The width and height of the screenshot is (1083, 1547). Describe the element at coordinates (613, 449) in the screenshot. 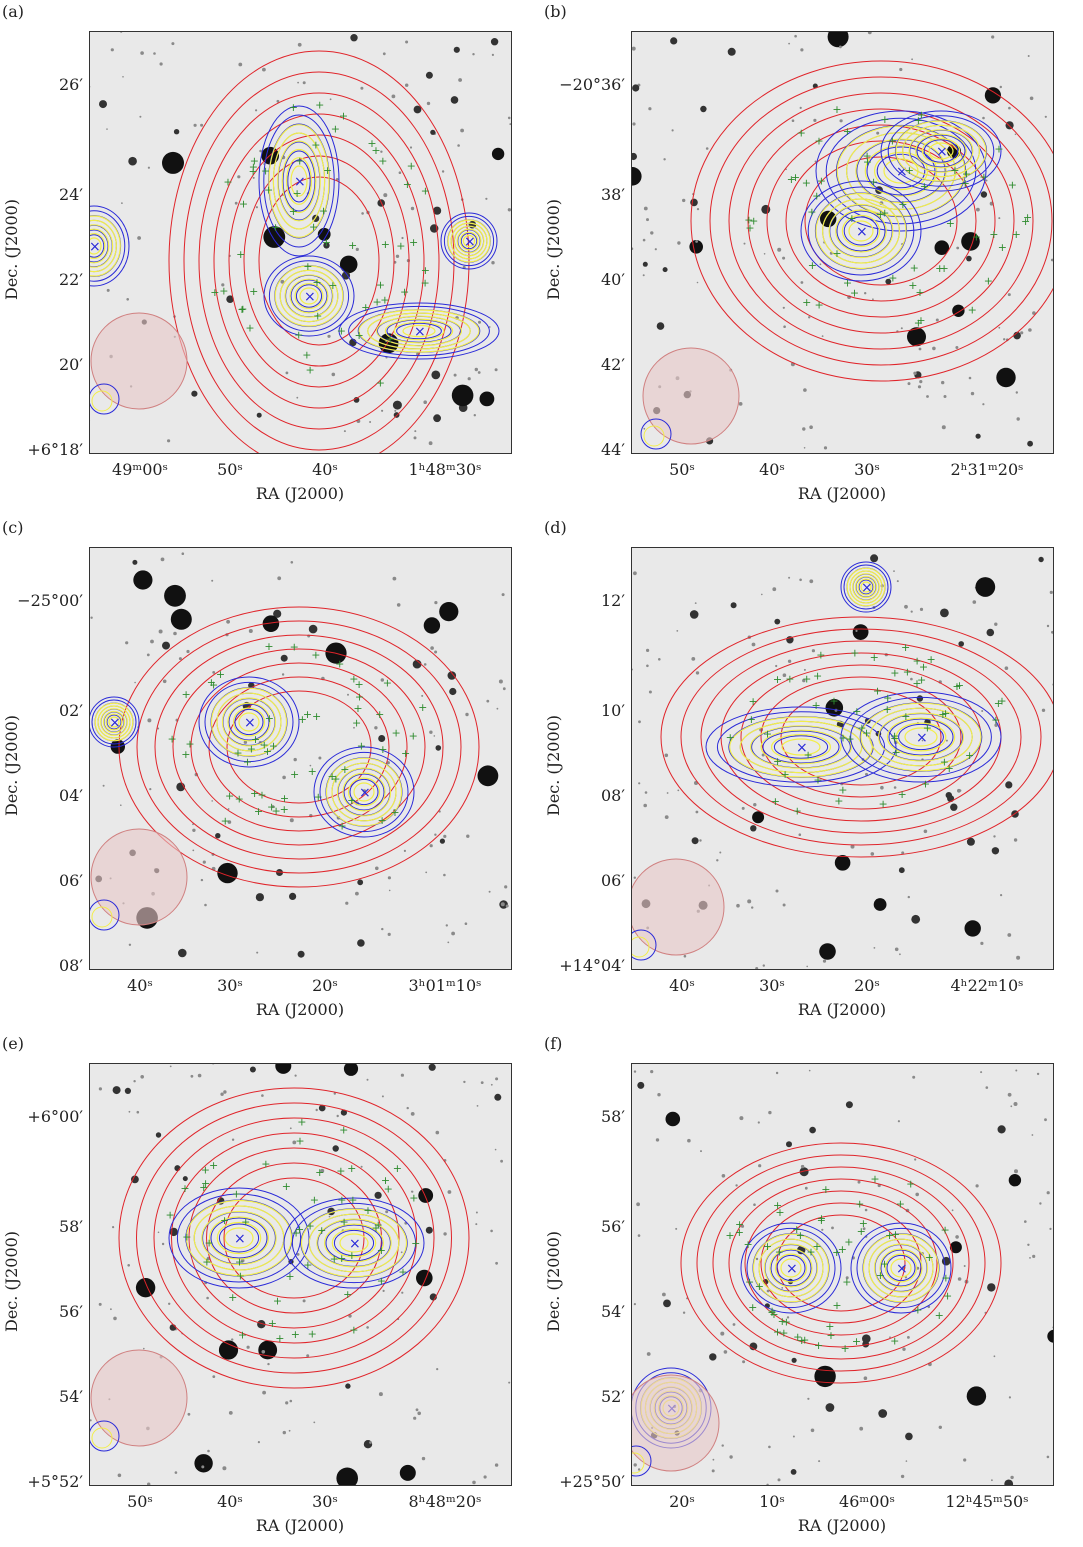

I see `y-tick-label: 44′` at that location.